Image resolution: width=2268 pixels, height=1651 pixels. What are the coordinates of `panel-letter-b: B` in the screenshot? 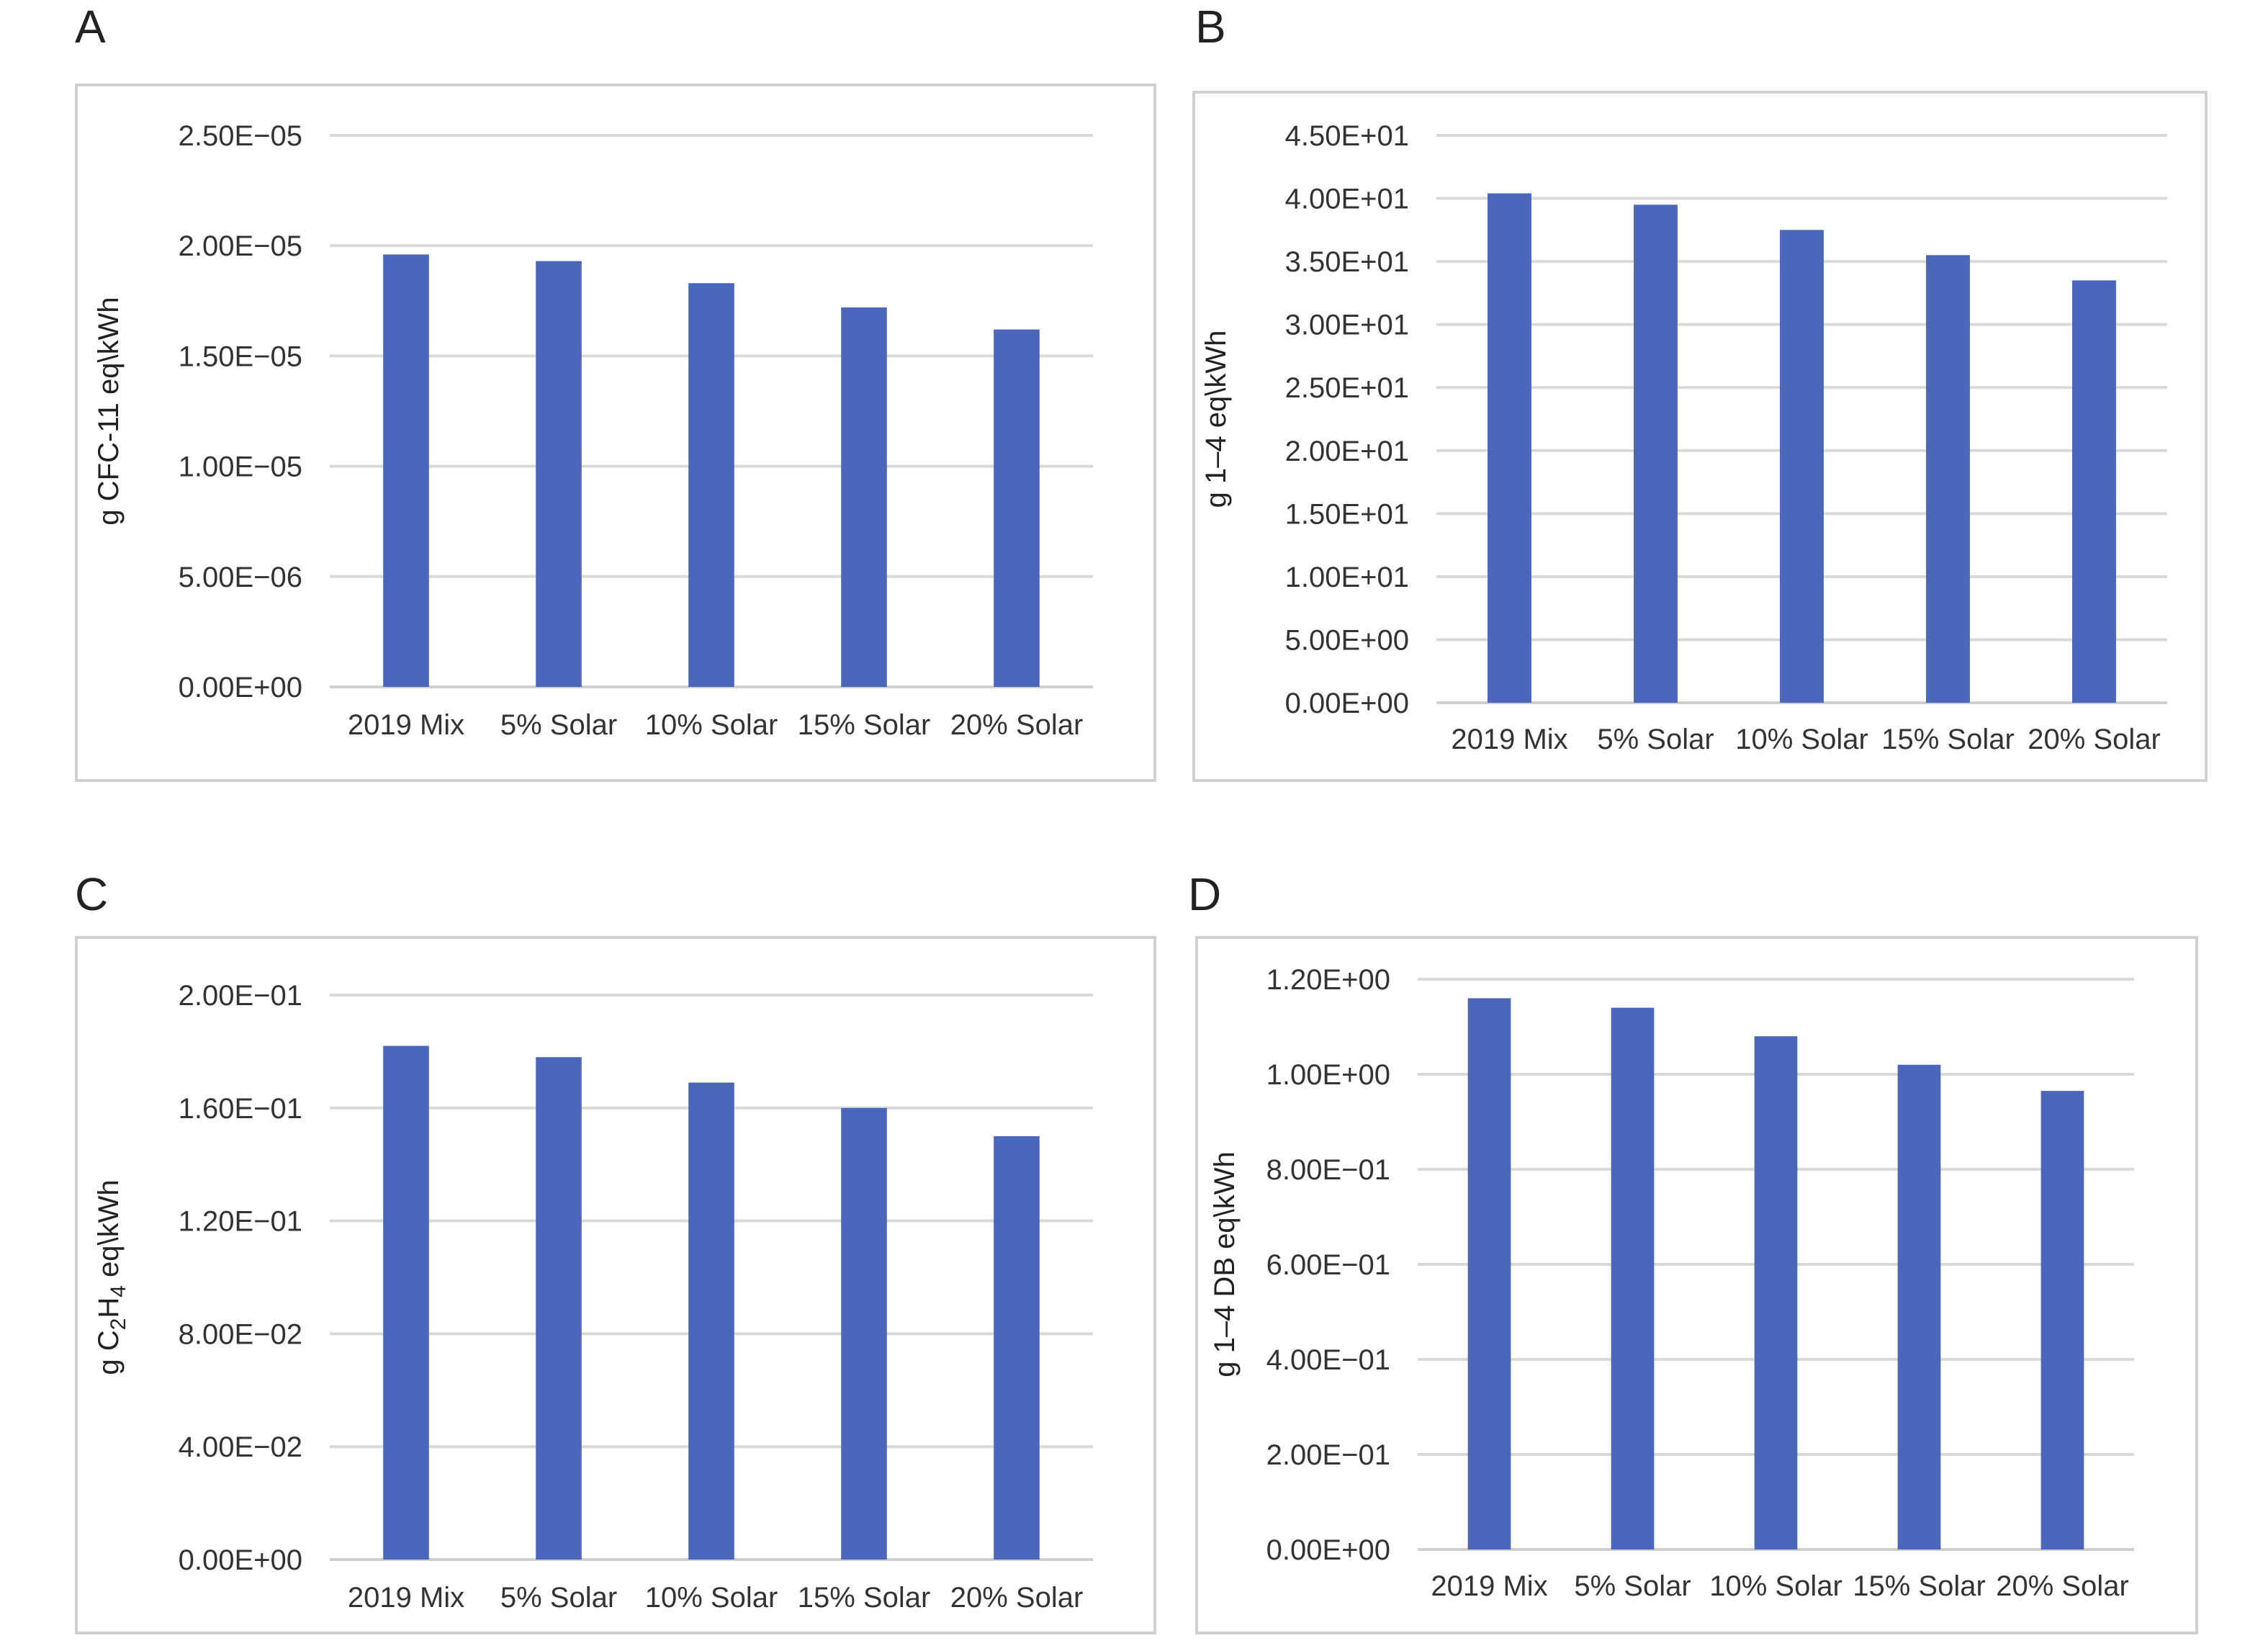 It's located at (1210, 27).